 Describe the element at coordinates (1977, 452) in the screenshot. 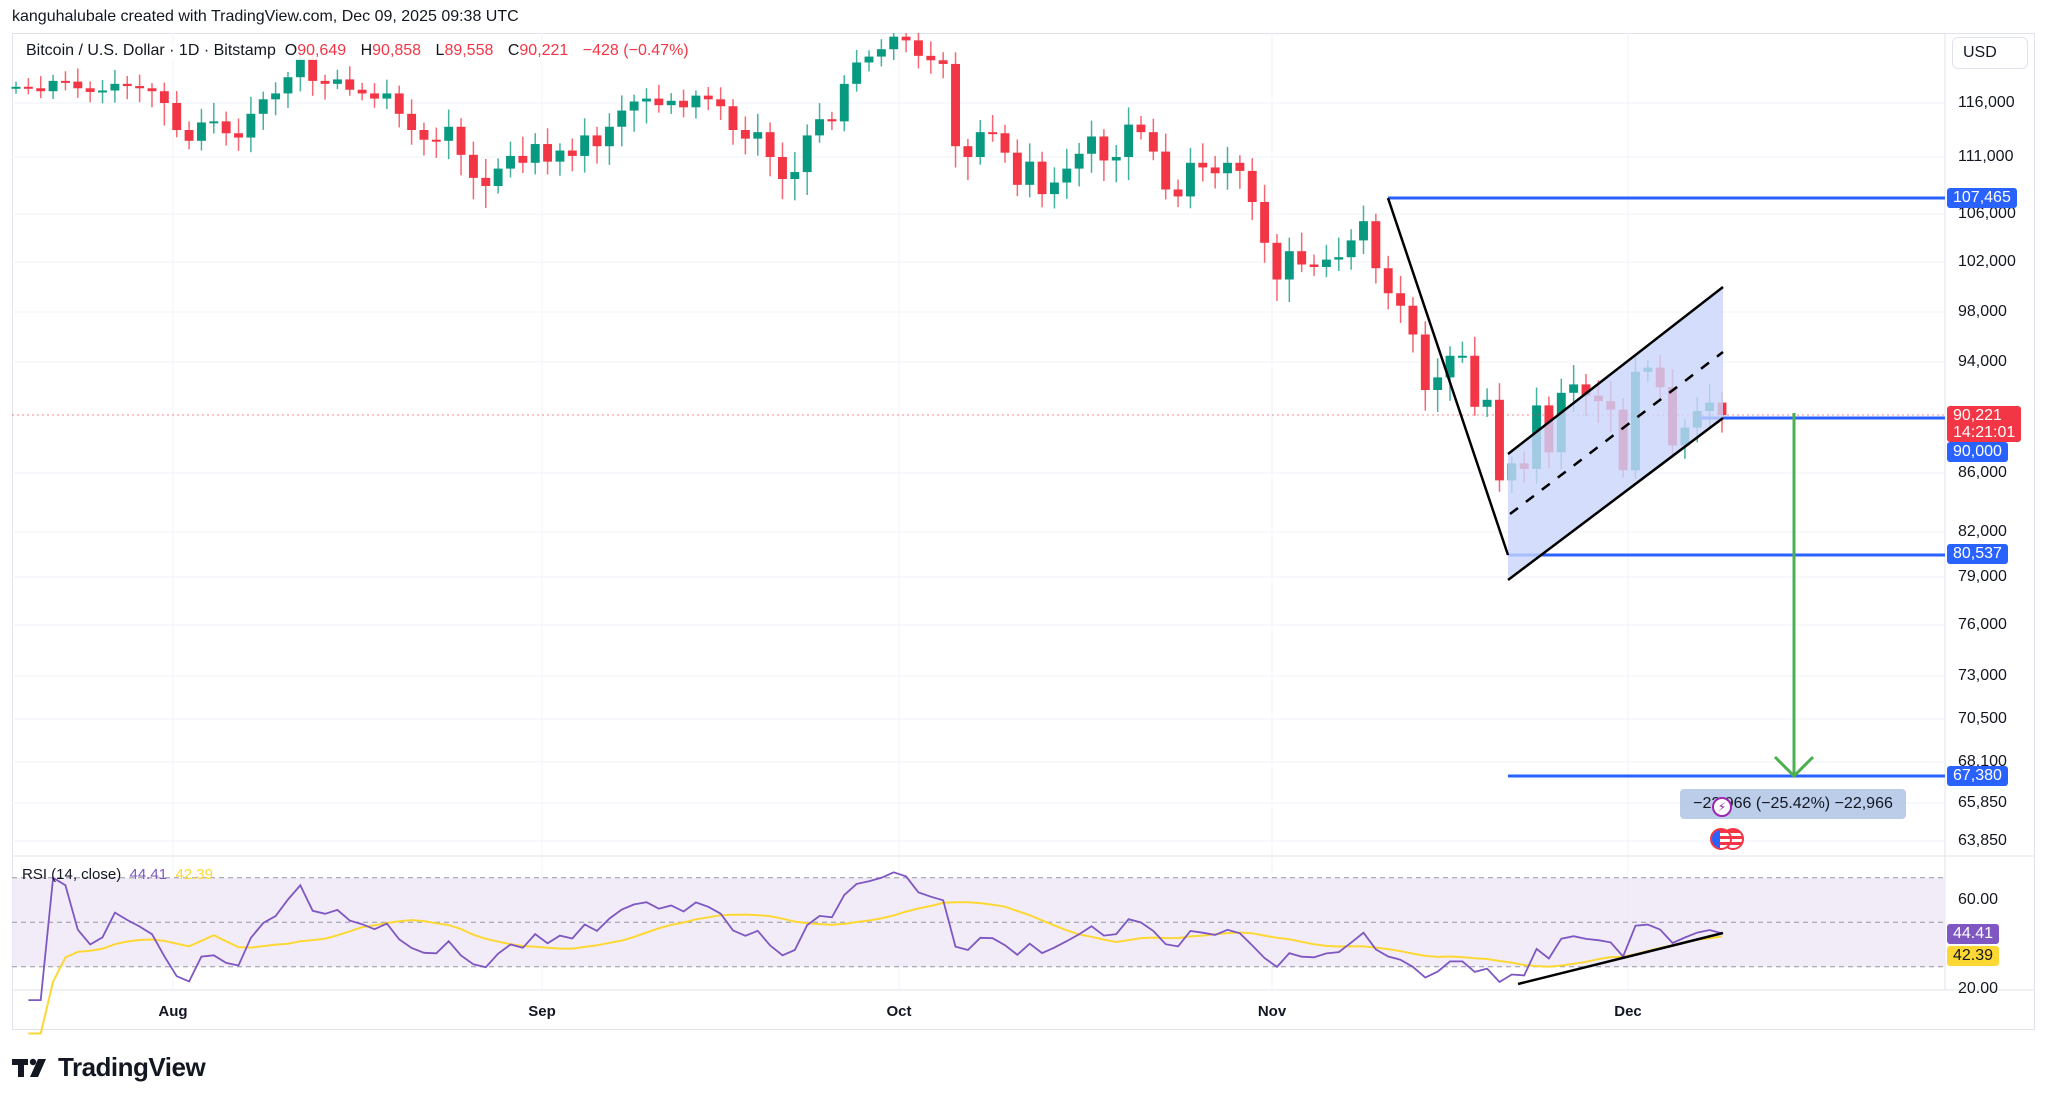

I see `channel-support-tag: 90,000` at that location.